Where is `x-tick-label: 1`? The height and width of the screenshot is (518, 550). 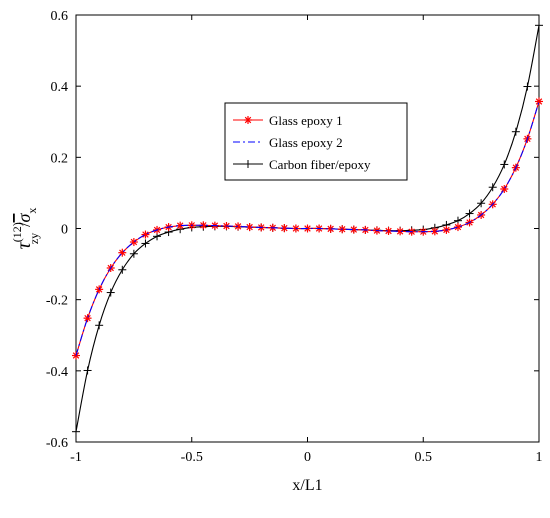
x-tick-label: 1 is located at coordinates (539, 457).